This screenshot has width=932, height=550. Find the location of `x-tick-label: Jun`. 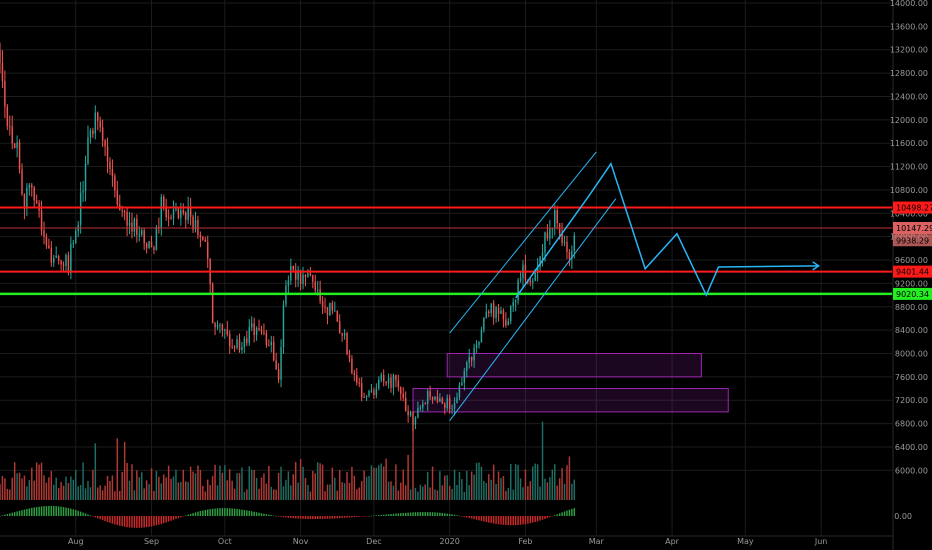

x-tick-label: Jun is located at coordinates (821, 541).